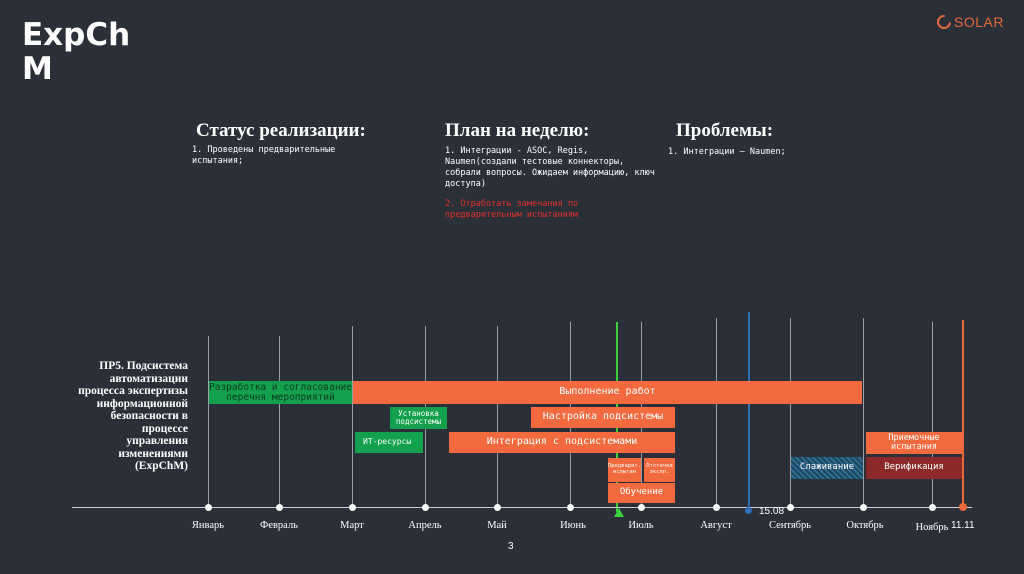 This screenshot has width=1024, height=574. Describe the element at coordinates (716, 525) in the screenshot. I see `month-label: Август` at that location.